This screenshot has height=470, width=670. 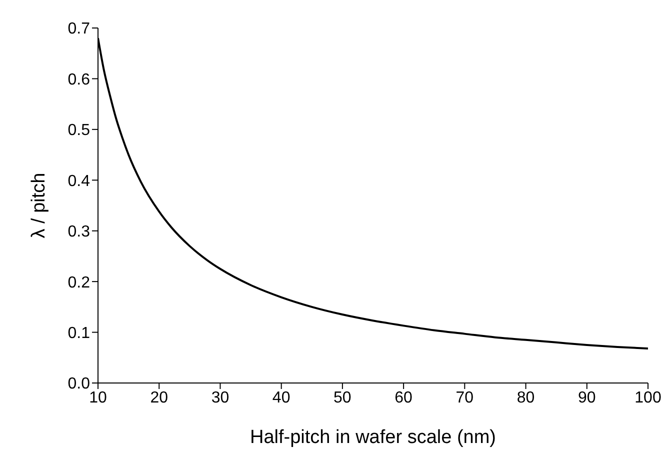 I want to click on x-axis-title: Half-pitch in wafer scale (nm), so click(x=373, y=437).